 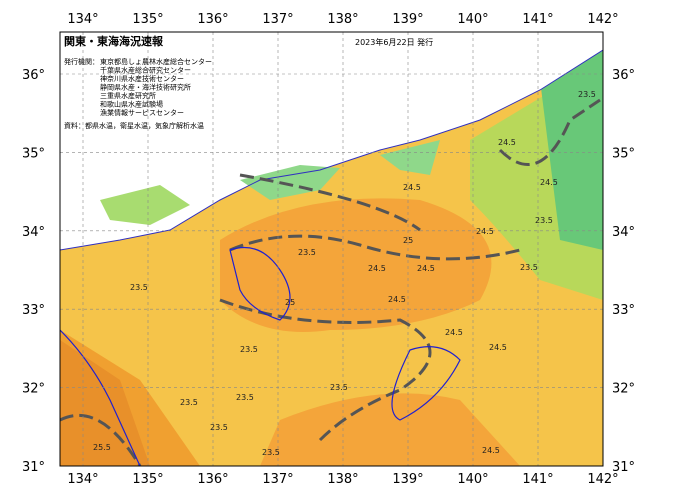 I want to click on issuer-label: 発行機関：, so click(x=81, y=61).